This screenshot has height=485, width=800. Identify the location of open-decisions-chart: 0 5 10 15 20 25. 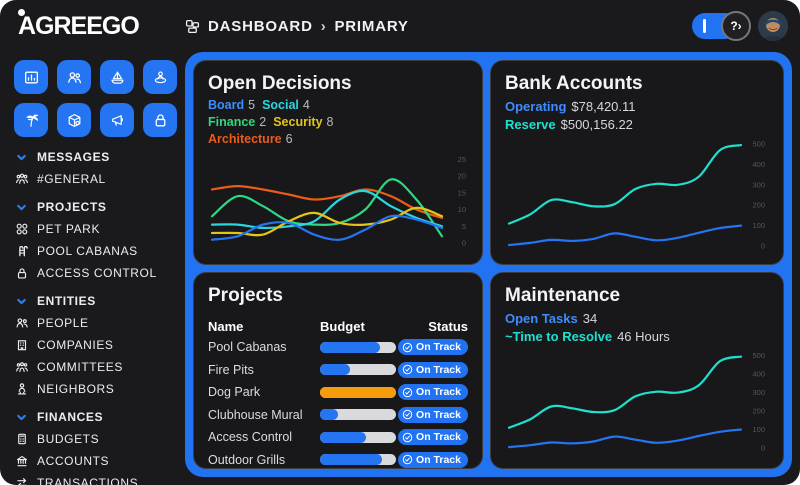
(338, 201).